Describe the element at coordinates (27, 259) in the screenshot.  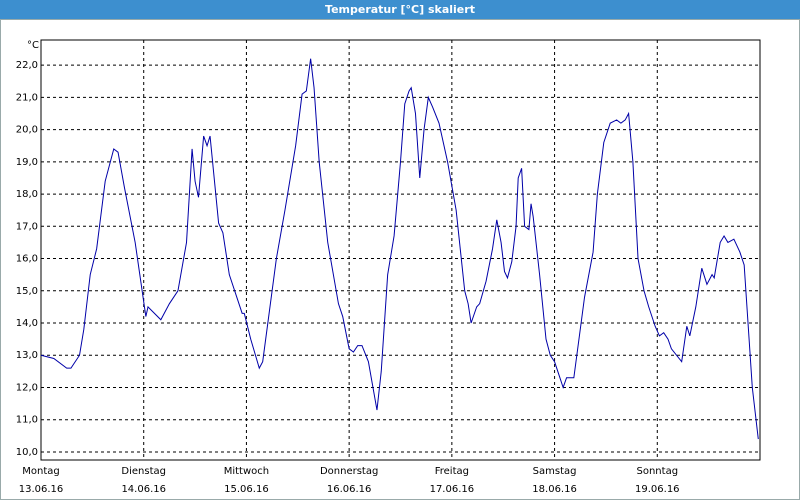
I see `y-tick-label: 16,0` at that location.